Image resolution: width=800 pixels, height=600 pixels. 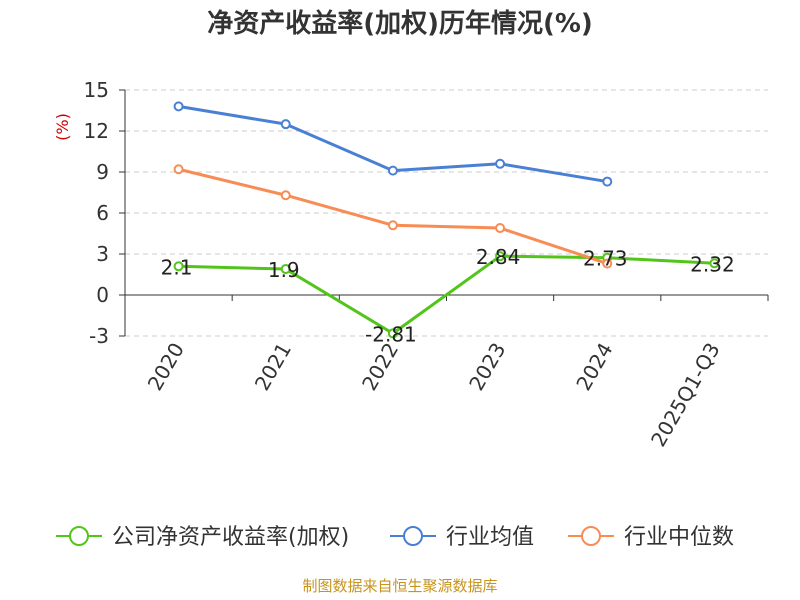 What do you see at coordinates (96, 90) in the screenshot?
I see `y-tick-label: 15` at bounding box center [96, 90].